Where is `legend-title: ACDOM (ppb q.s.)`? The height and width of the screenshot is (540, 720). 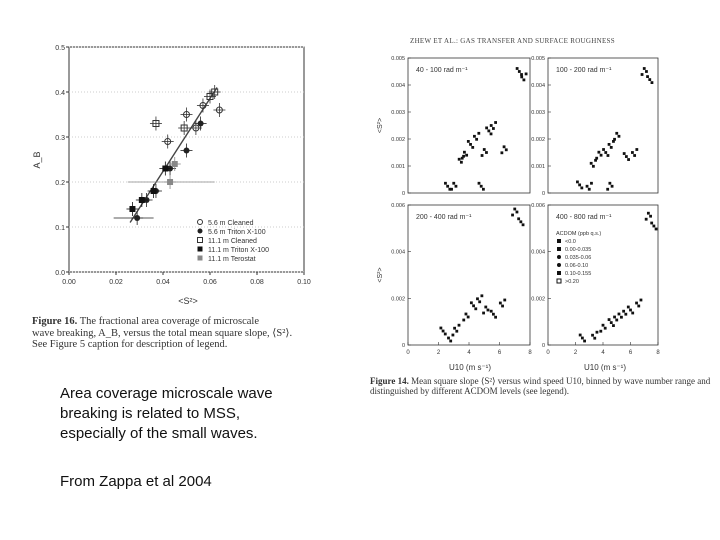
legend-title: ACDOM (ppb q.s.) is located at coordinates (578, 234).